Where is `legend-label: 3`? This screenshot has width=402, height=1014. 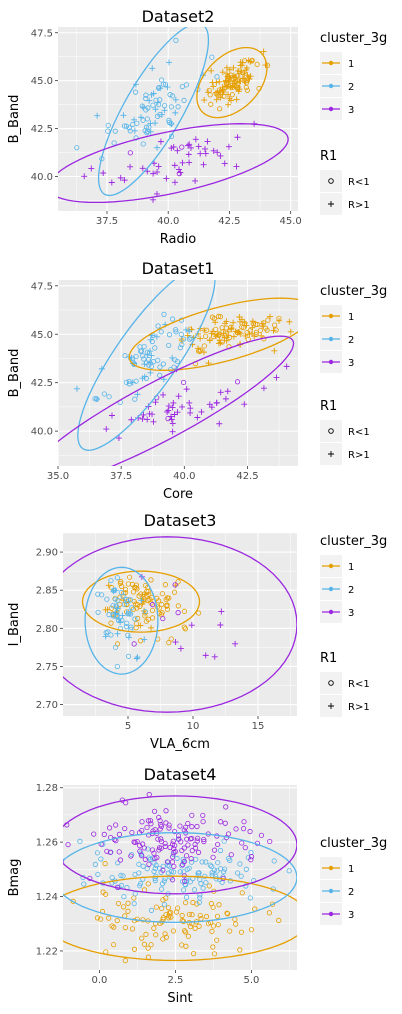 legend-label: 3 is located at coordinates (351, 915).